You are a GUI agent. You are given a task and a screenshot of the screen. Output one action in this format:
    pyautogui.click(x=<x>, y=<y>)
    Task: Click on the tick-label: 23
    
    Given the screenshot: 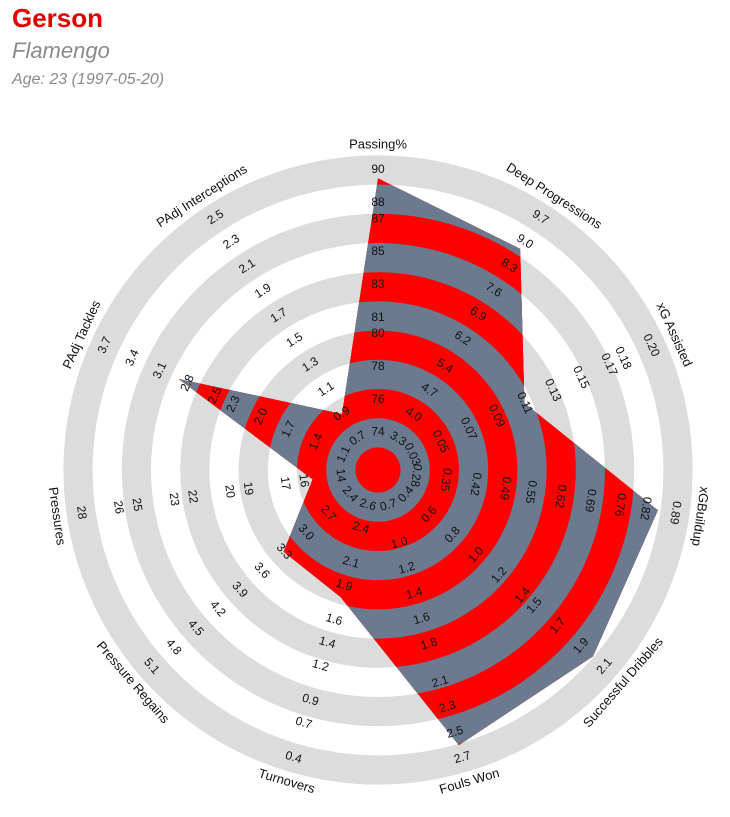 What is the action you would take?
    pyautogui.click(x=175, y=500)
    